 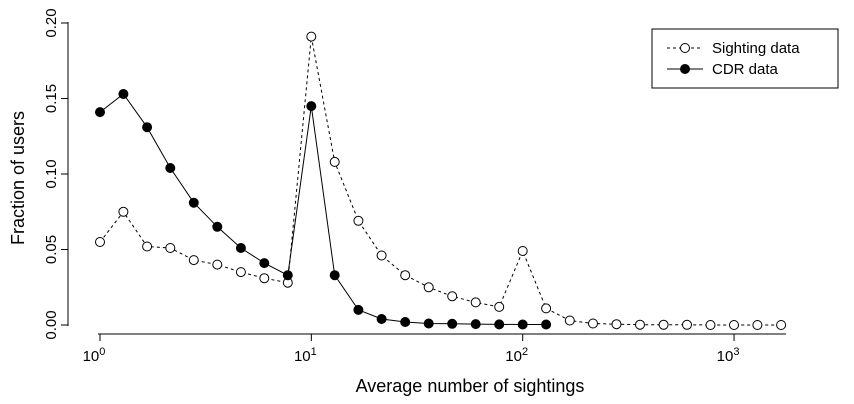 I want to click on legend-cdr-marker, so click(x=685, y=69).